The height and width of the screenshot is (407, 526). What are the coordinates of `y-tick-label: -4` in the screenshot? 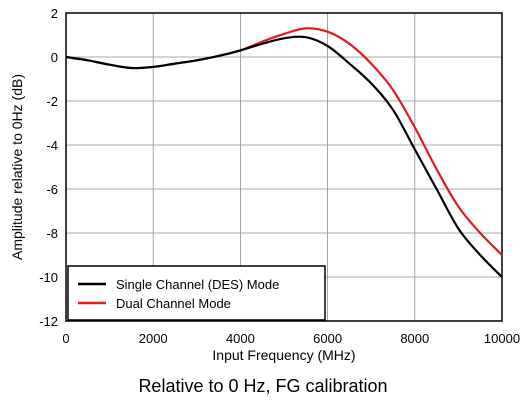 It's located at (52, 145).